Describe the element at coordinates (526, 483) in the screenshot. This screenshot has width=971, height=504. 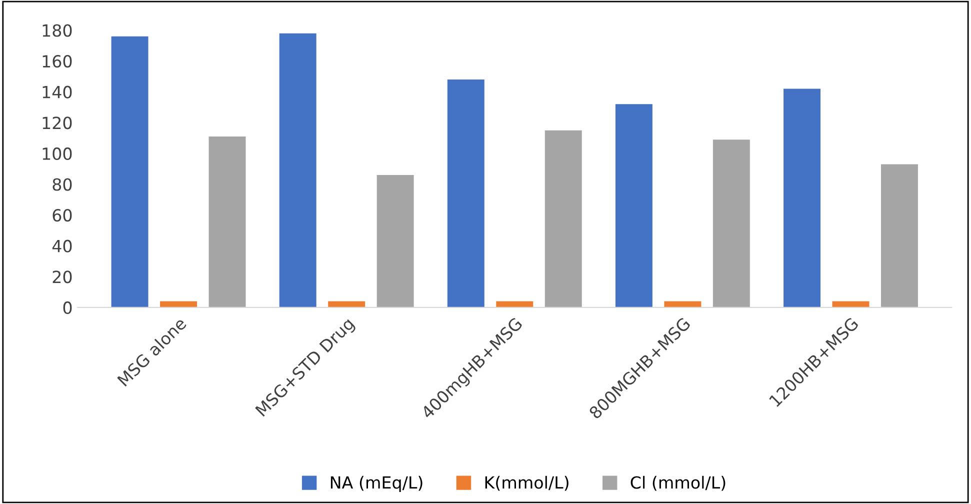
I see `legend-label: K(mmol/L)` at that location.